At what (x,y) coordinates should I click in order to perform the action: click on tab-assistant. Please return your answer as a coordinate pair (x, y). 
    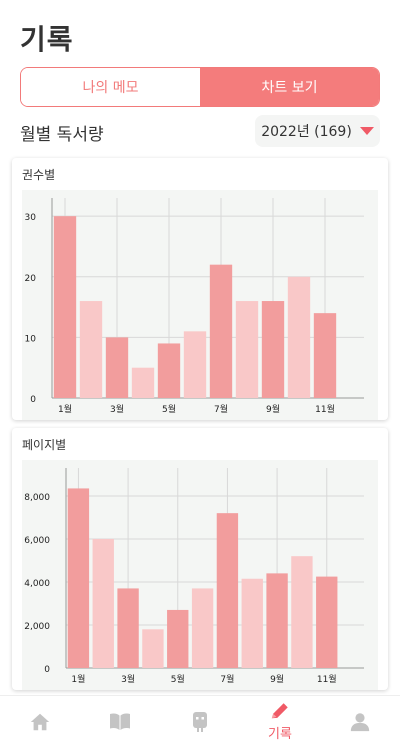
    Looking at the image, I should click on (200, 721).